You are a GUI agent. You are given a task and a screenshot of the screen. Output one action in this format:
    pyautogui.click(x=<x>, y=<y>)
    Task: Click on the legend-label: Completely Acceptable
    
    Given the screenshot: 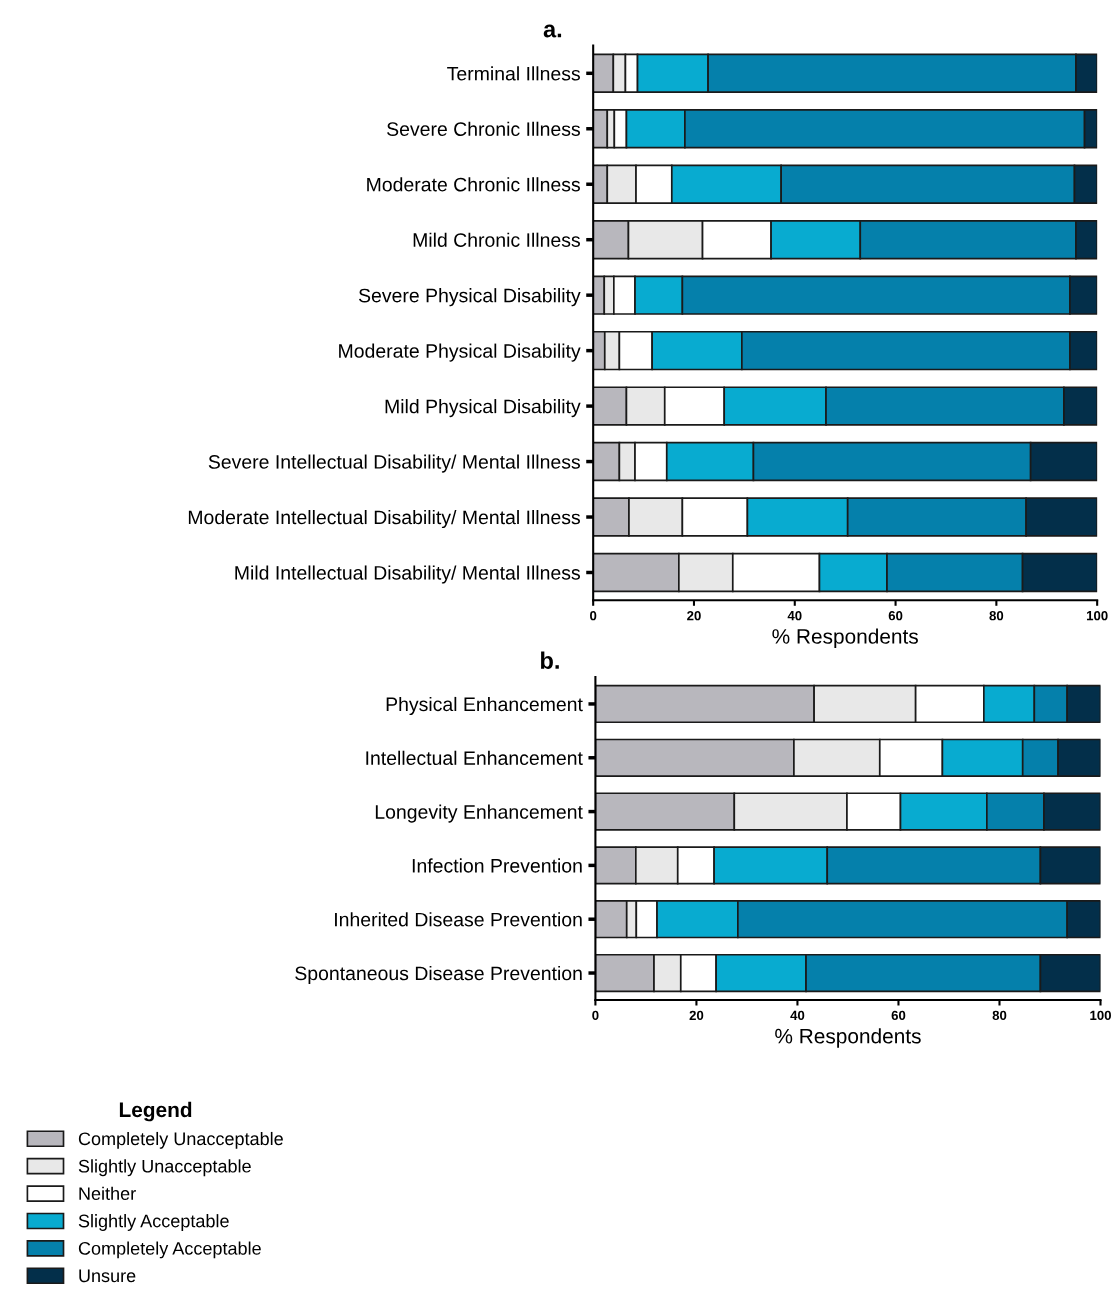 What is the action you would take?
    pyautogui.click(x=169, y=1250)
    